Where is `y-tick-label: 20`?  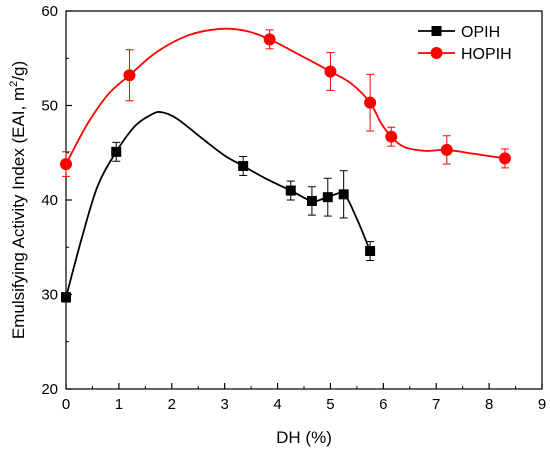 y-tick-label: 20 is located at coordinates (49, 389).